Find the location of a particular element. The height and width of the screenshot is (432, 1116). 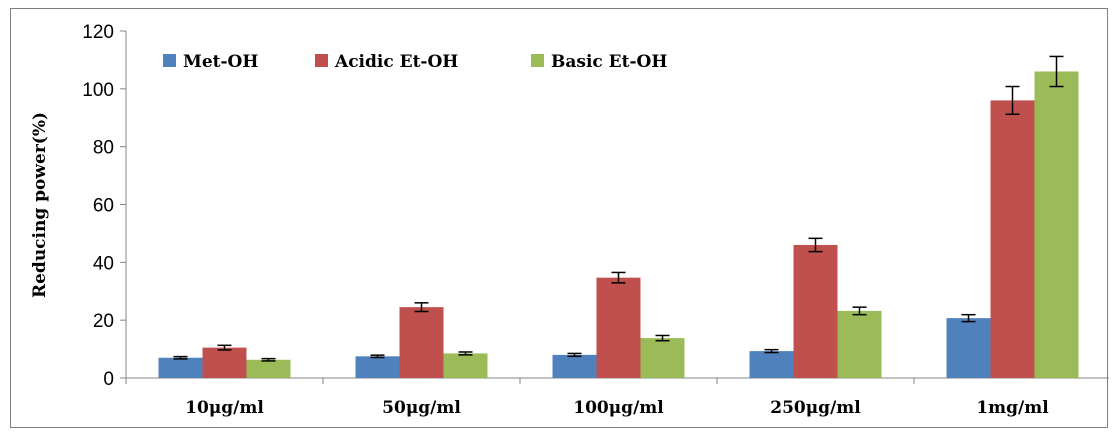

legend: Met-OH Acidic Et-OH Basic Et-OH is located at coordinates (415, 62).